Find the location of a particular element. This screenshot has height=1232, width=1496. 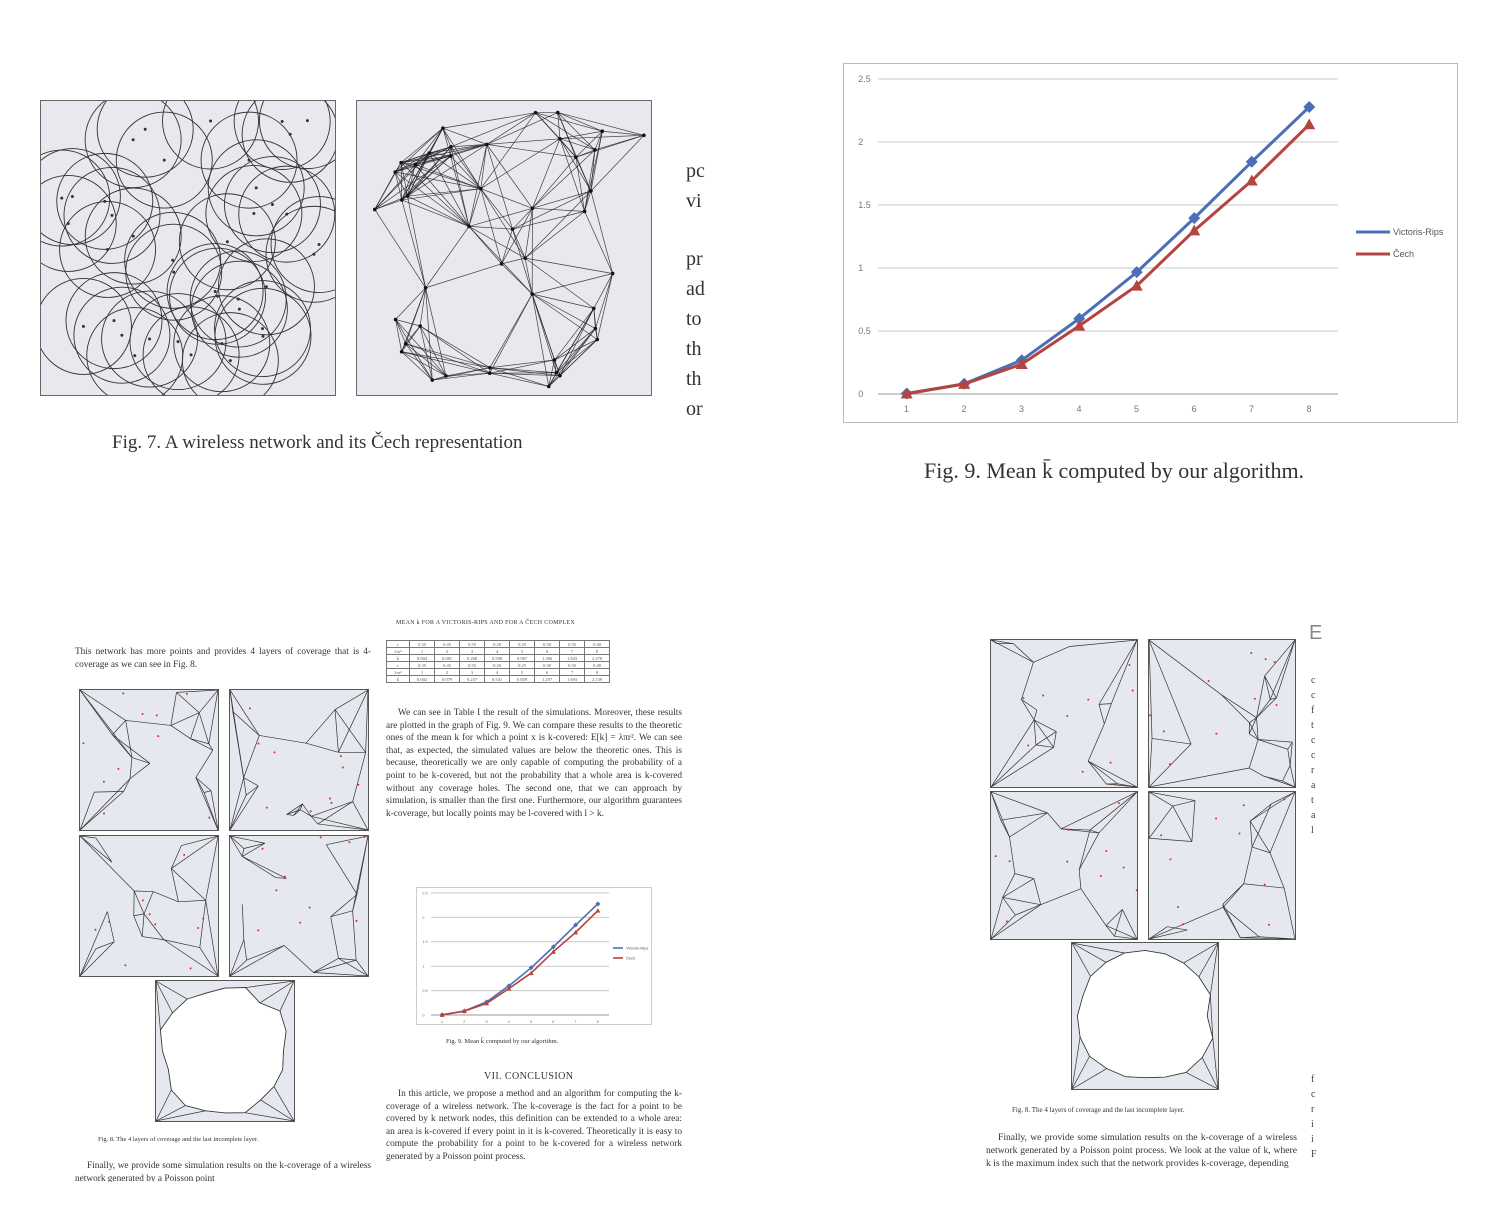

fig7-disk-network is located at coordinates (188, 248).